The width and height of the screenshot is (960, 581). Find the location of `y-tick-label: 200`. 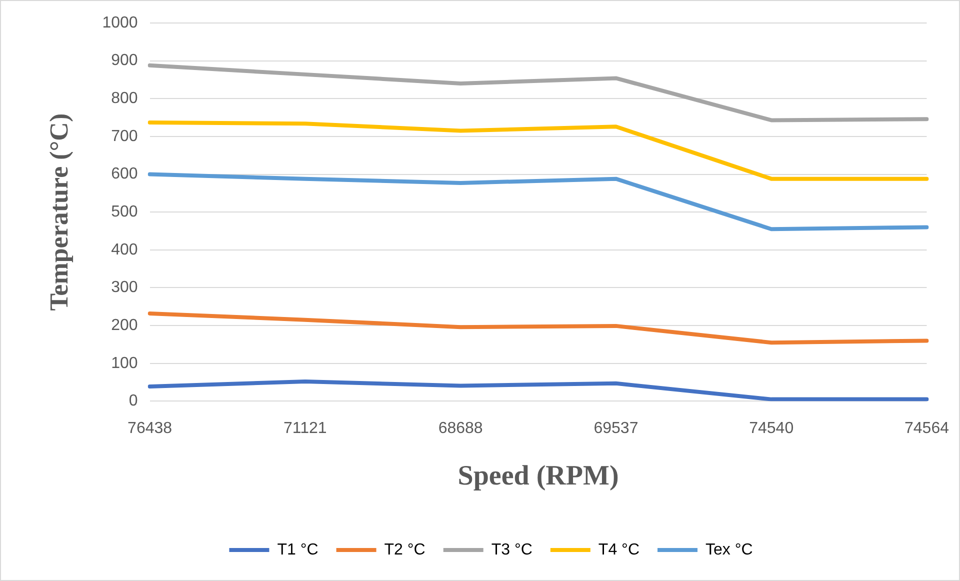

y-tick-label: 200 is located at coordinates (124, 325).